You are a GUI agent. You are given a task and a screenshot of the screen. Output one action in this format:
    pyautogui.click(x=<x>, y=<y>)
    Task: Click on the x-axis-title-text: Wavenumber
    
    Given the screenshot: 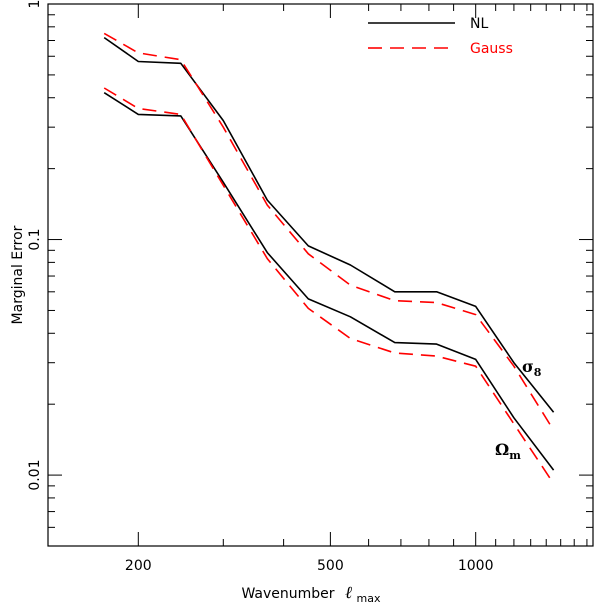 What is the action you would take?
    pyautogui.click(x=287, y=594)
    